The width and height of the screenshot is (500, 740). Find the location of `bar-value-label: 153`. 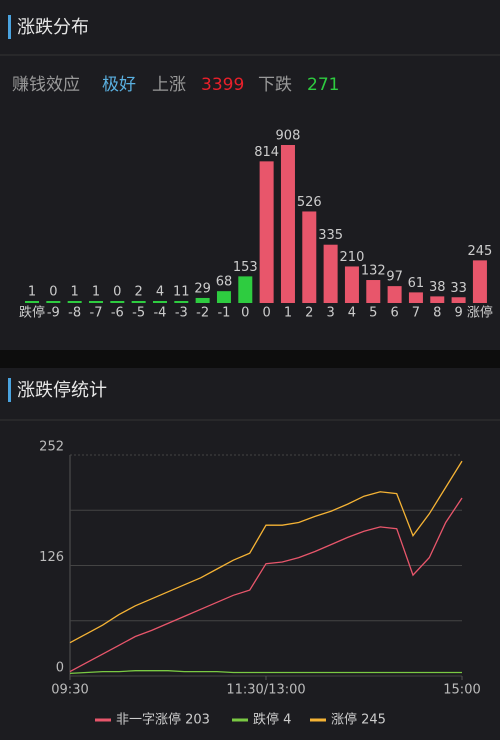

bar-value-label: 153 is located at coordinates (245, 267).